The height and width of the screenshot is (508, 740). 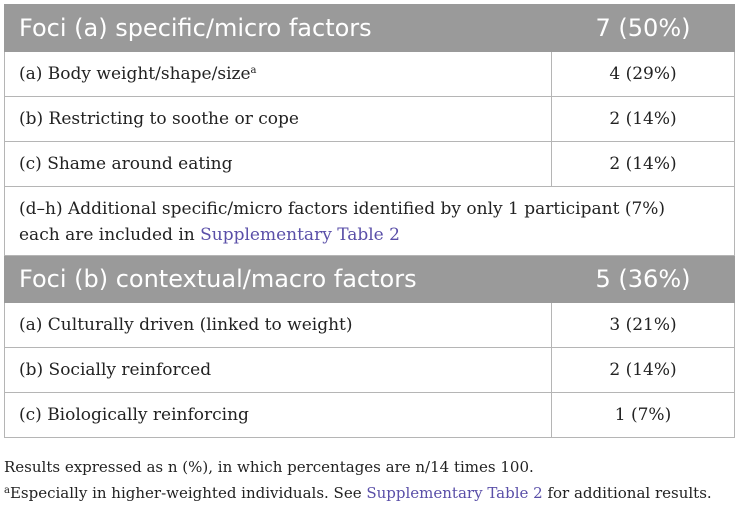 What do you see at coordinates (278, 325) in the screenshot?
I see `row-label: (a) Culturally driven (linked to weight)` at bounding box center [278, 325].